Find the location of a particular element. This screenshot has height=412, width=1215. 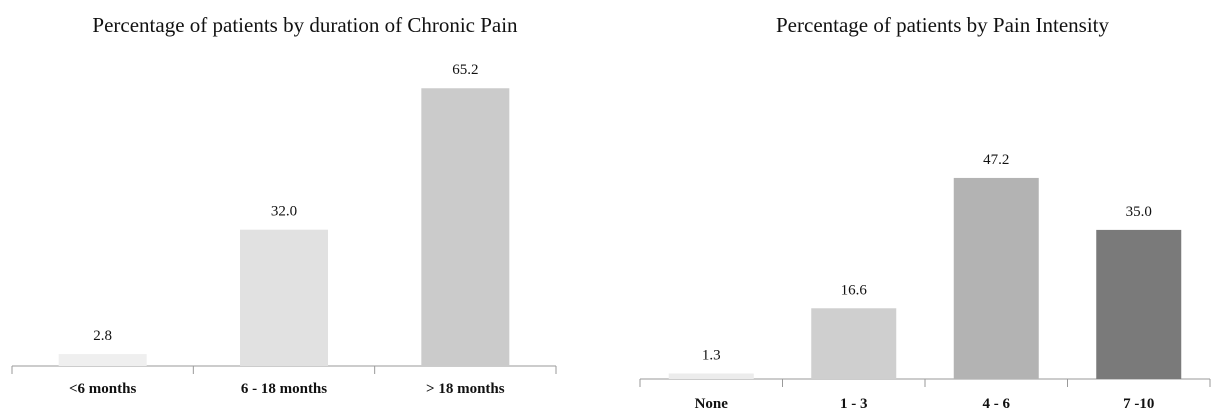

category-label-duration-1: 6 - 18 months is located at coordinates (284, 389).